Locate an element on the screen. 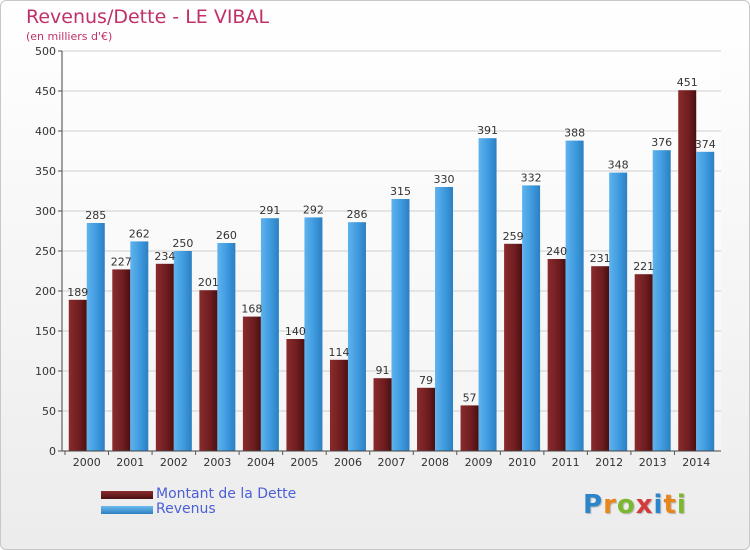 Image resolution: width=750 pixels, height=550 pixels. proxiti-logo: Proxiti is located at coordinates (635, 505).